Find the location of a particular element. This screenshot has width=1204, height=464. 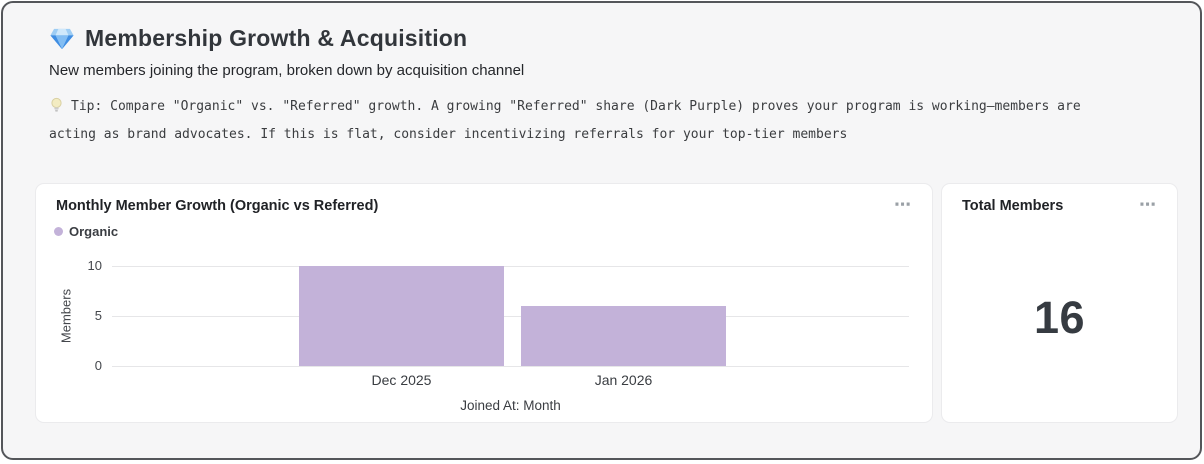

bar-dec-2025 is located at coordinates (401, 316).